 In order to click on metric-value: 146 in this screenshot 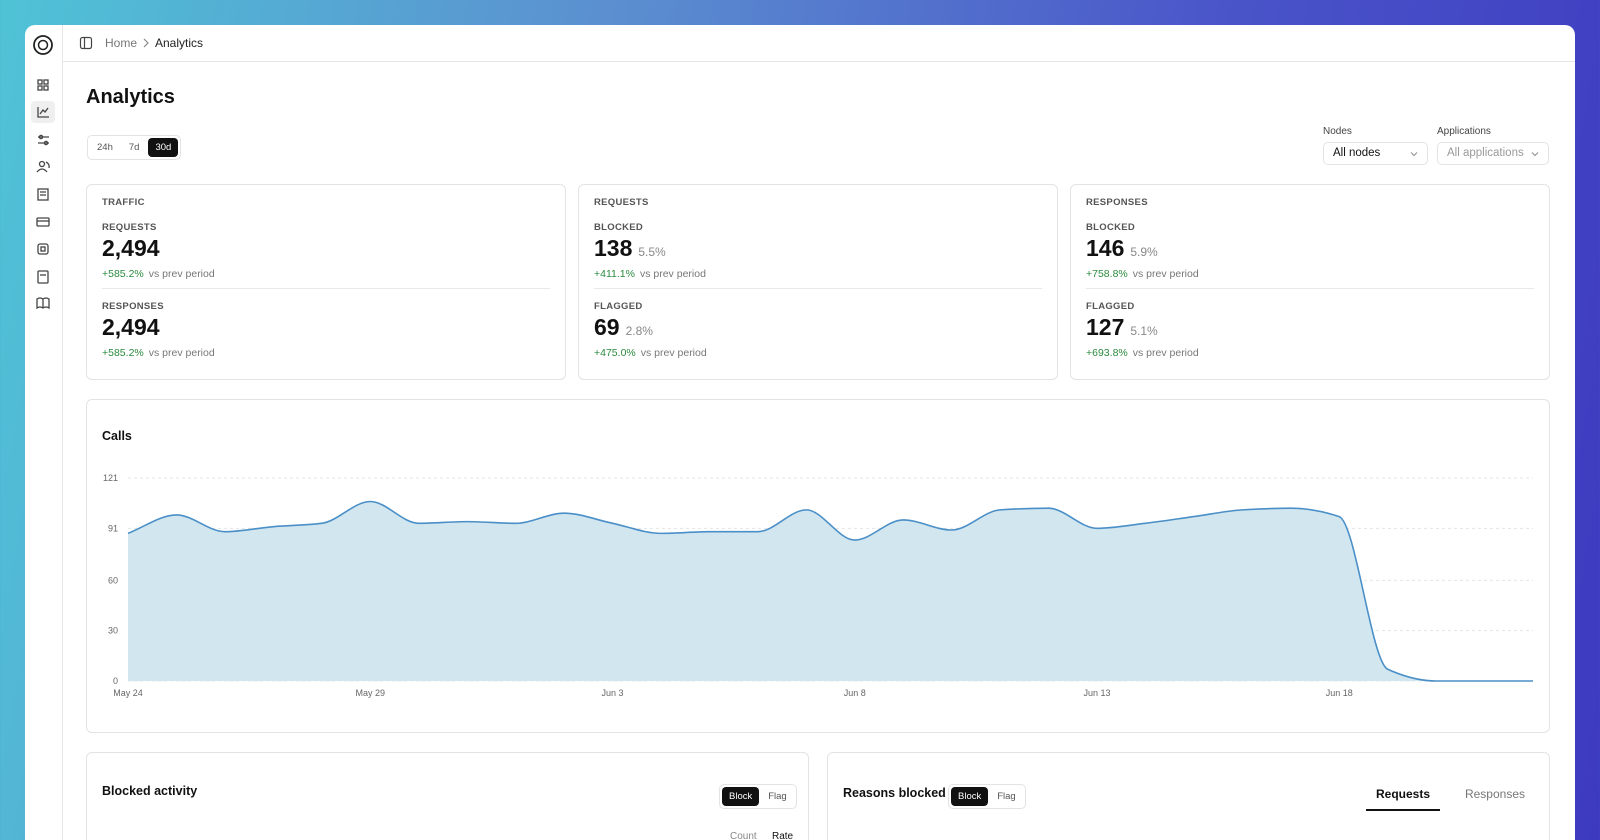, I will do `click(1105, 248)`.